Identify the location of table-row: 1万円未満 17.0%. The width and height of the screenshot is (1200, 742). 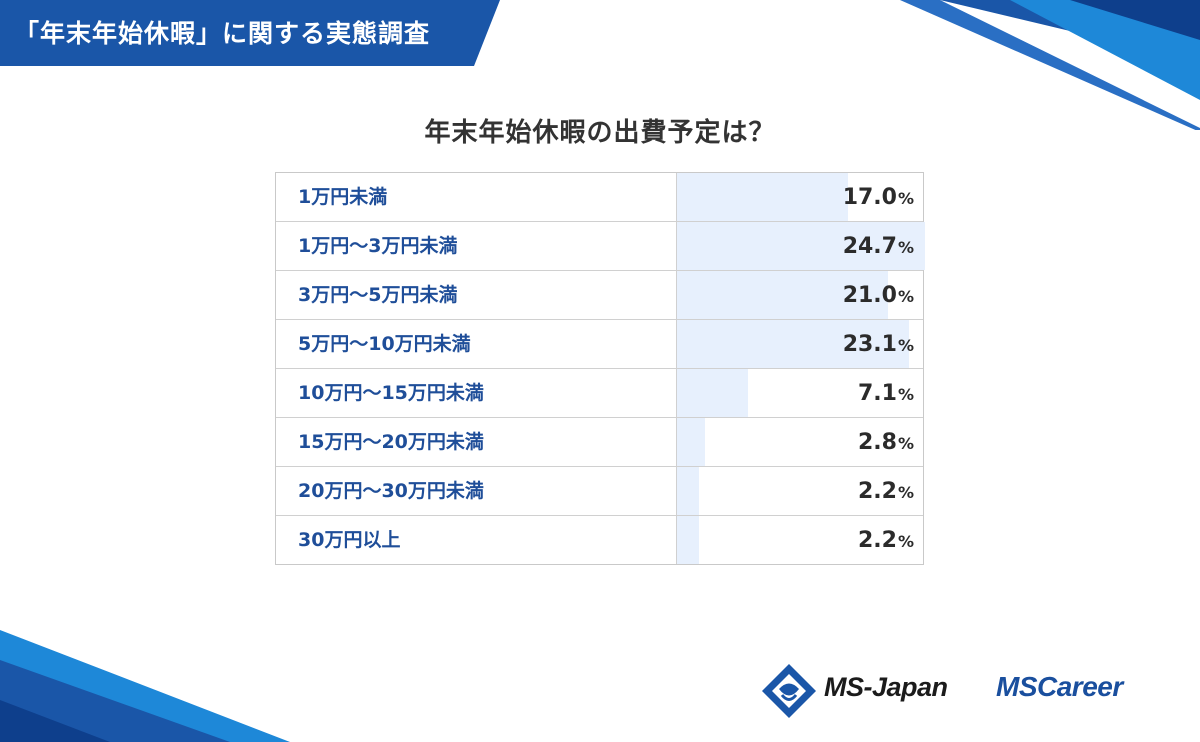
(599, 197).